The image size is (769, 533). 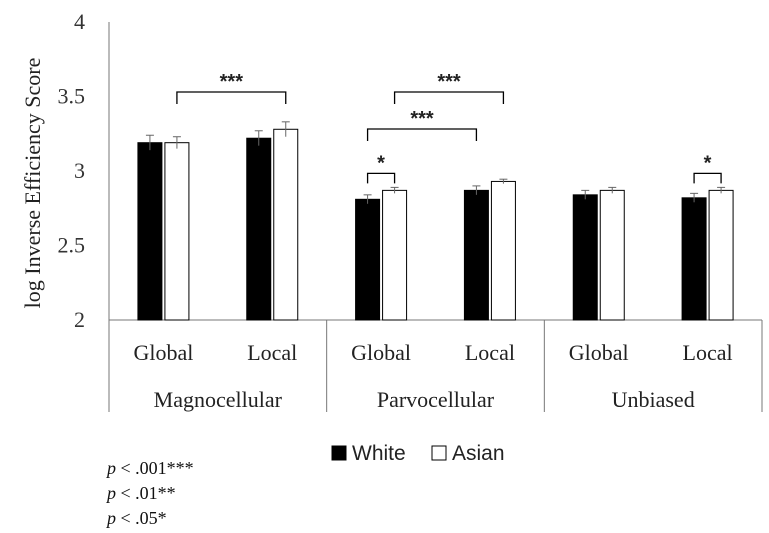 I want to click on legend-label-white: White, so click(x=379, y=453).